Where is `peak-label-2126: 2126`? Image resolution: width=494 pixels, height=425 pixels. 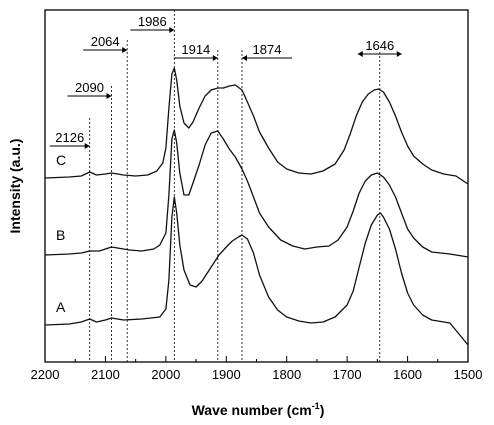 peak-label-2126: 2126 is located at coordinates (69, 137).